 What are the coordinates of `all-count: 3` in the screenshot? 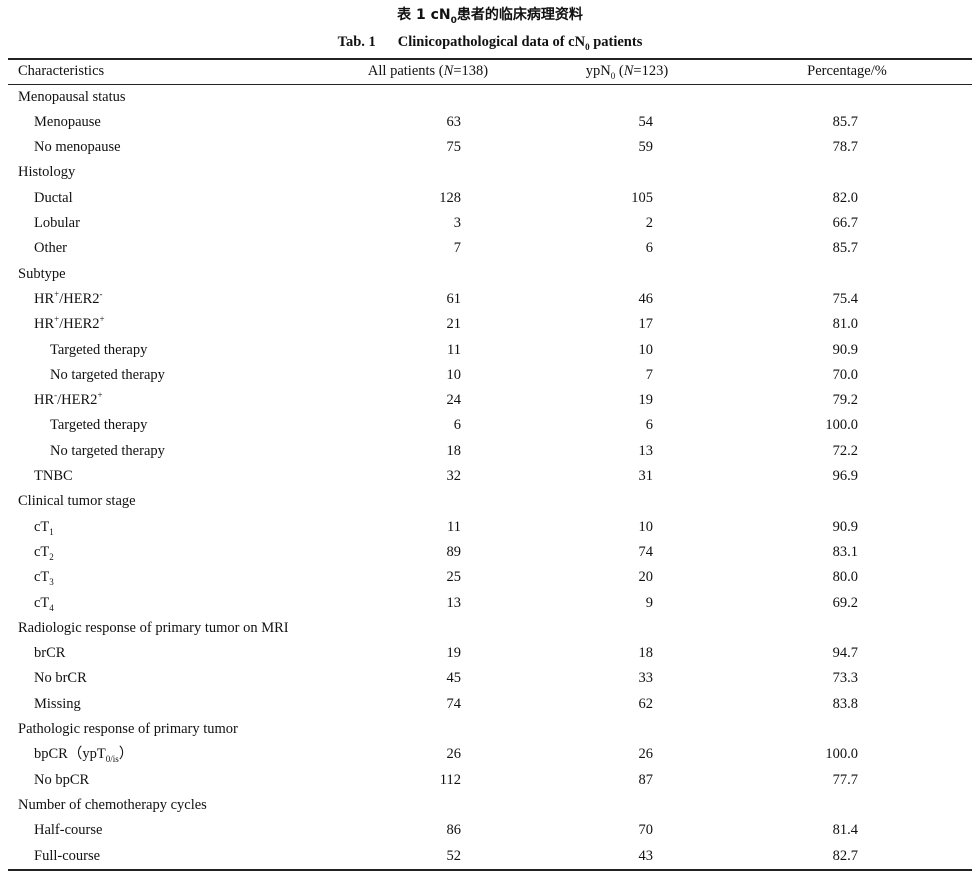 It's located at (457, 223).